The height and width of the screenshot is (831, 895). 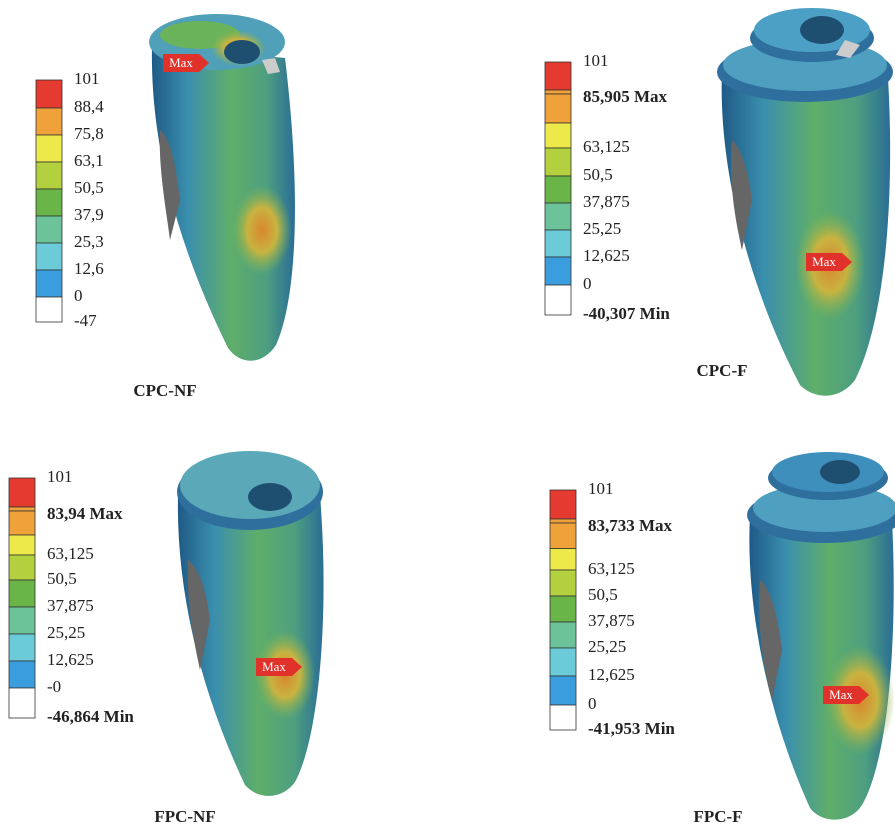 What do you see at coordinates (717, 816) in the screenshot?
I see `caption: FPC-F` at bounding box center [717, 816].